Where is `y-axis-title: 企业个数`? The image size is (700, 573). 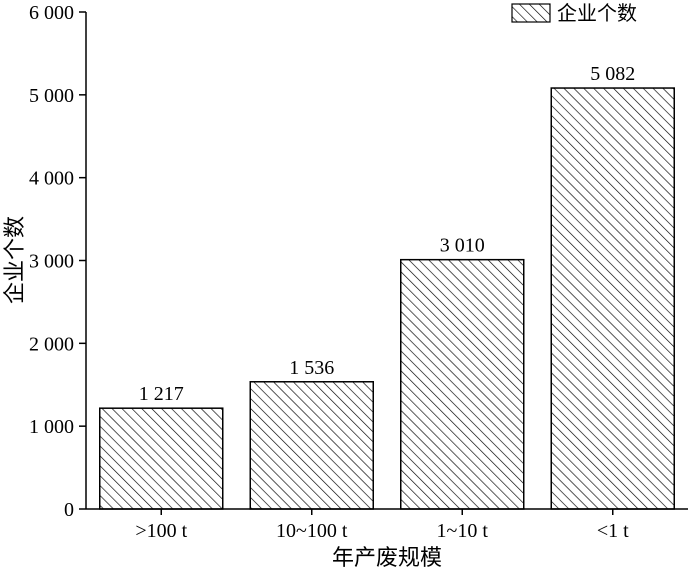 y-axis-title: 企业个数 is located at coordinates (14, 260).